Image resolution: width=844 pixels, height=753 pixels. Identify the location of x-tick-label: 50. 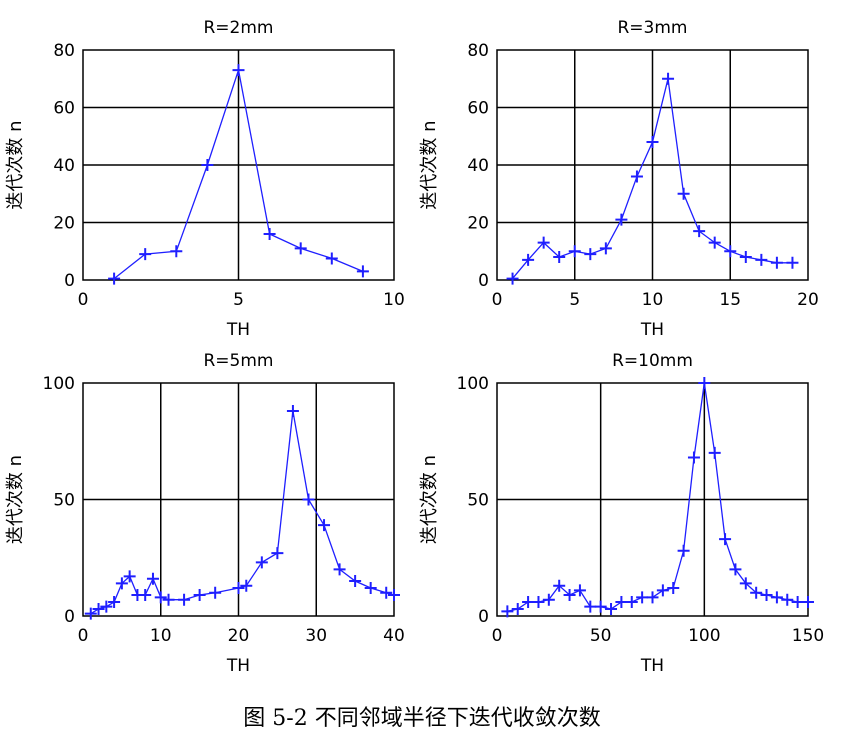
(601, 636).